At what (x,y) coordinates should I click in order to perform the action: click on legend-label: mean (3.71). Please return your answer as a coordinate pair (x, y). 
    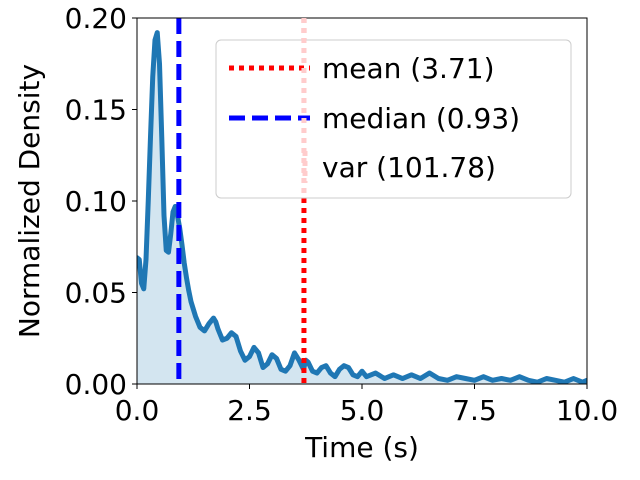
    Looking at the image, I should click on (408, 68).